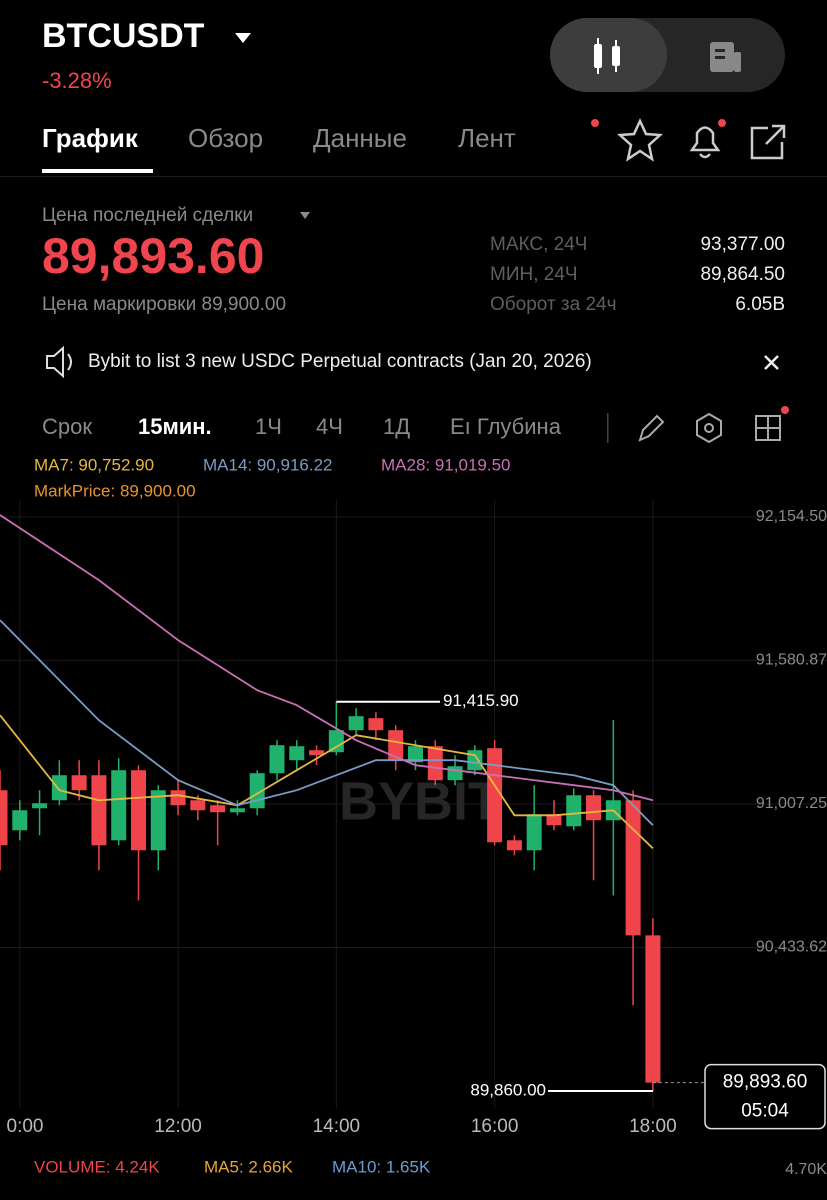 The width and height of the screenshot is (827, 1200). I want to click on countdown: 05:04, so click(765, 1111).